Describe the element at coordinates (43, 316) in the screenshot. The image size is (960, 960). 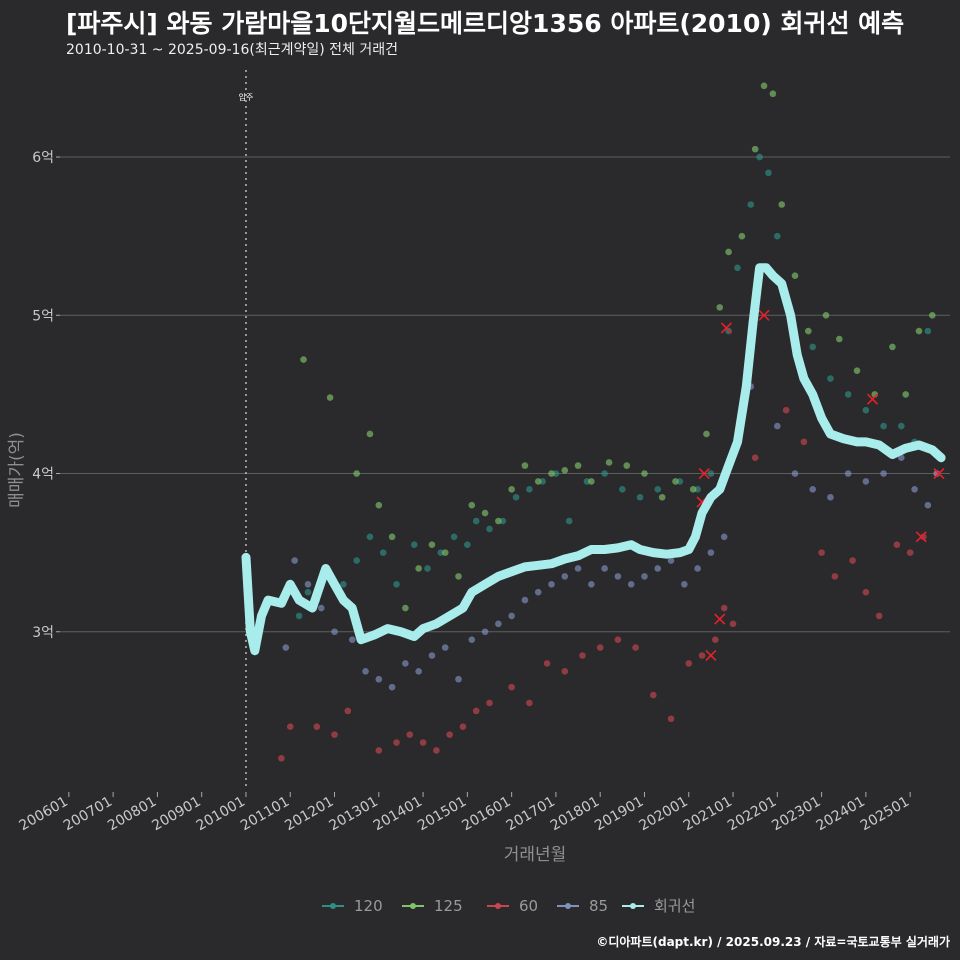
I see `y-tick-label: 5억` at that location.